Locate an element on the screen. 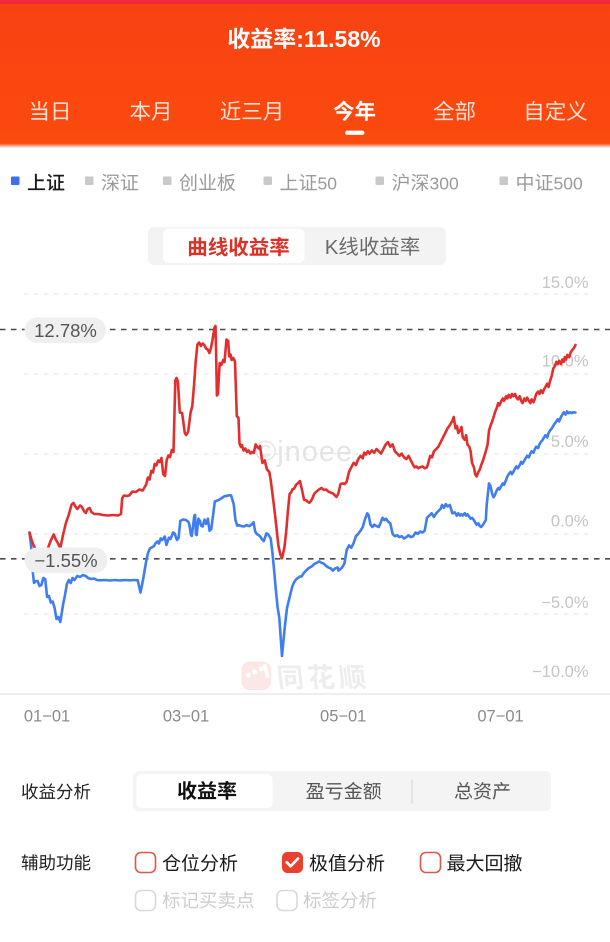 The height and width of the screenshot is (942, 610). svg-text: 500 is located at coordinates (568, 184).